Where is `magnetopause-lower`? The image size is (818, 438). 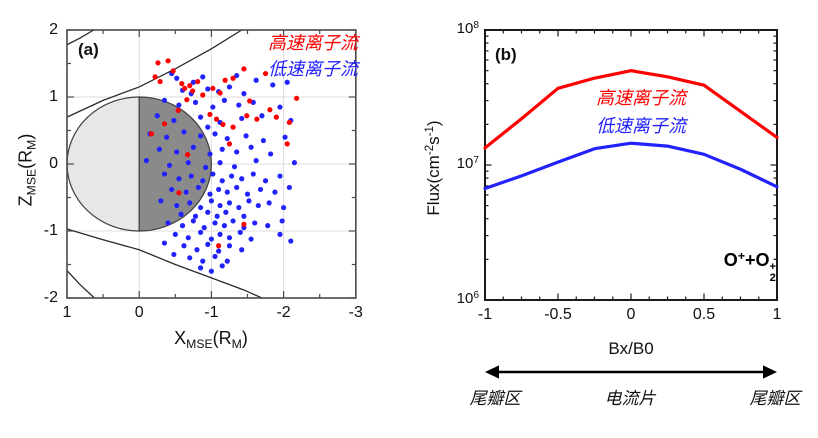 magnetopause-lower is located at coordinates (164, 263).